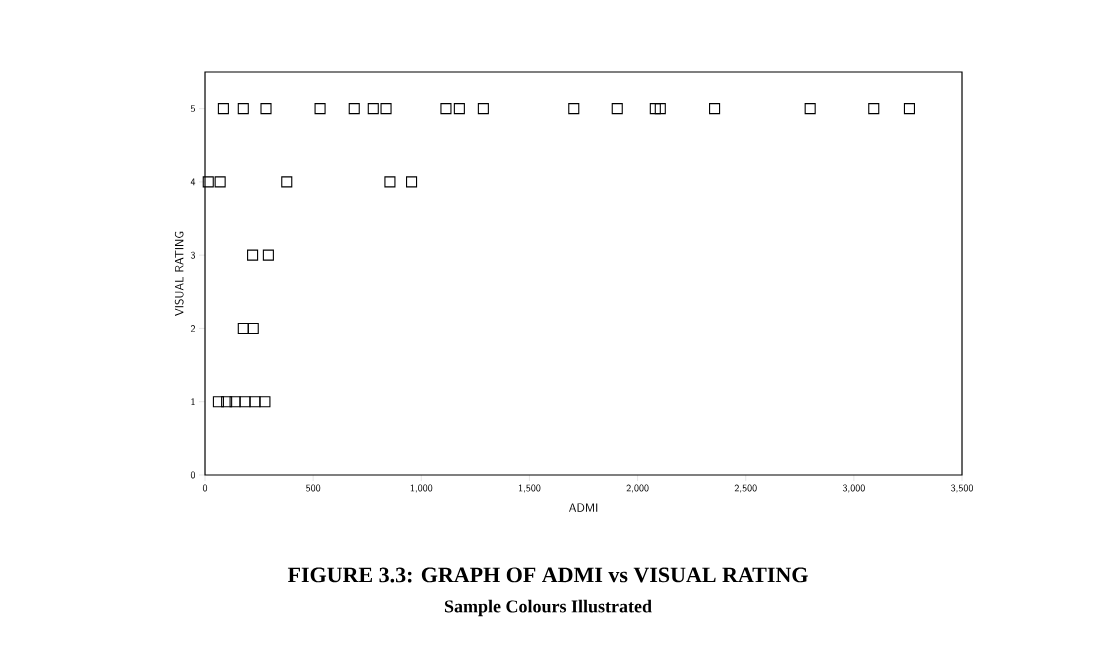 The height and width of the screenshot is (660, 1097). I want to click on y-tick-label: 1, so click(193, 402).